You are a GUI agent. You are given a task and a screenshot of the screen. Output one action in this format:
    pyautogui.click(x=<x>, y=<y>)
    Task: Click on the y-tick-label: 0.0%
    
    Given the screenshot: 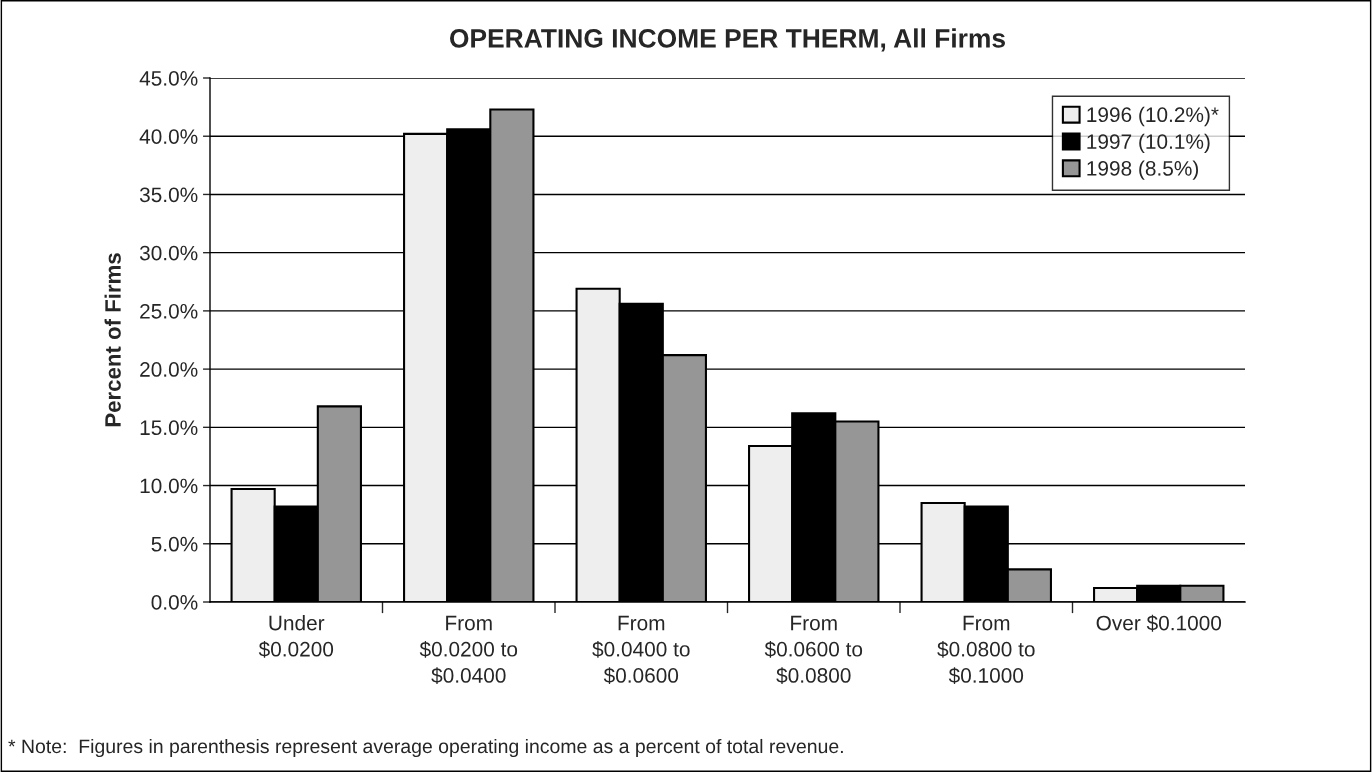 What is the action you would take?
    pyautogui.click(x=174, y=602)
    